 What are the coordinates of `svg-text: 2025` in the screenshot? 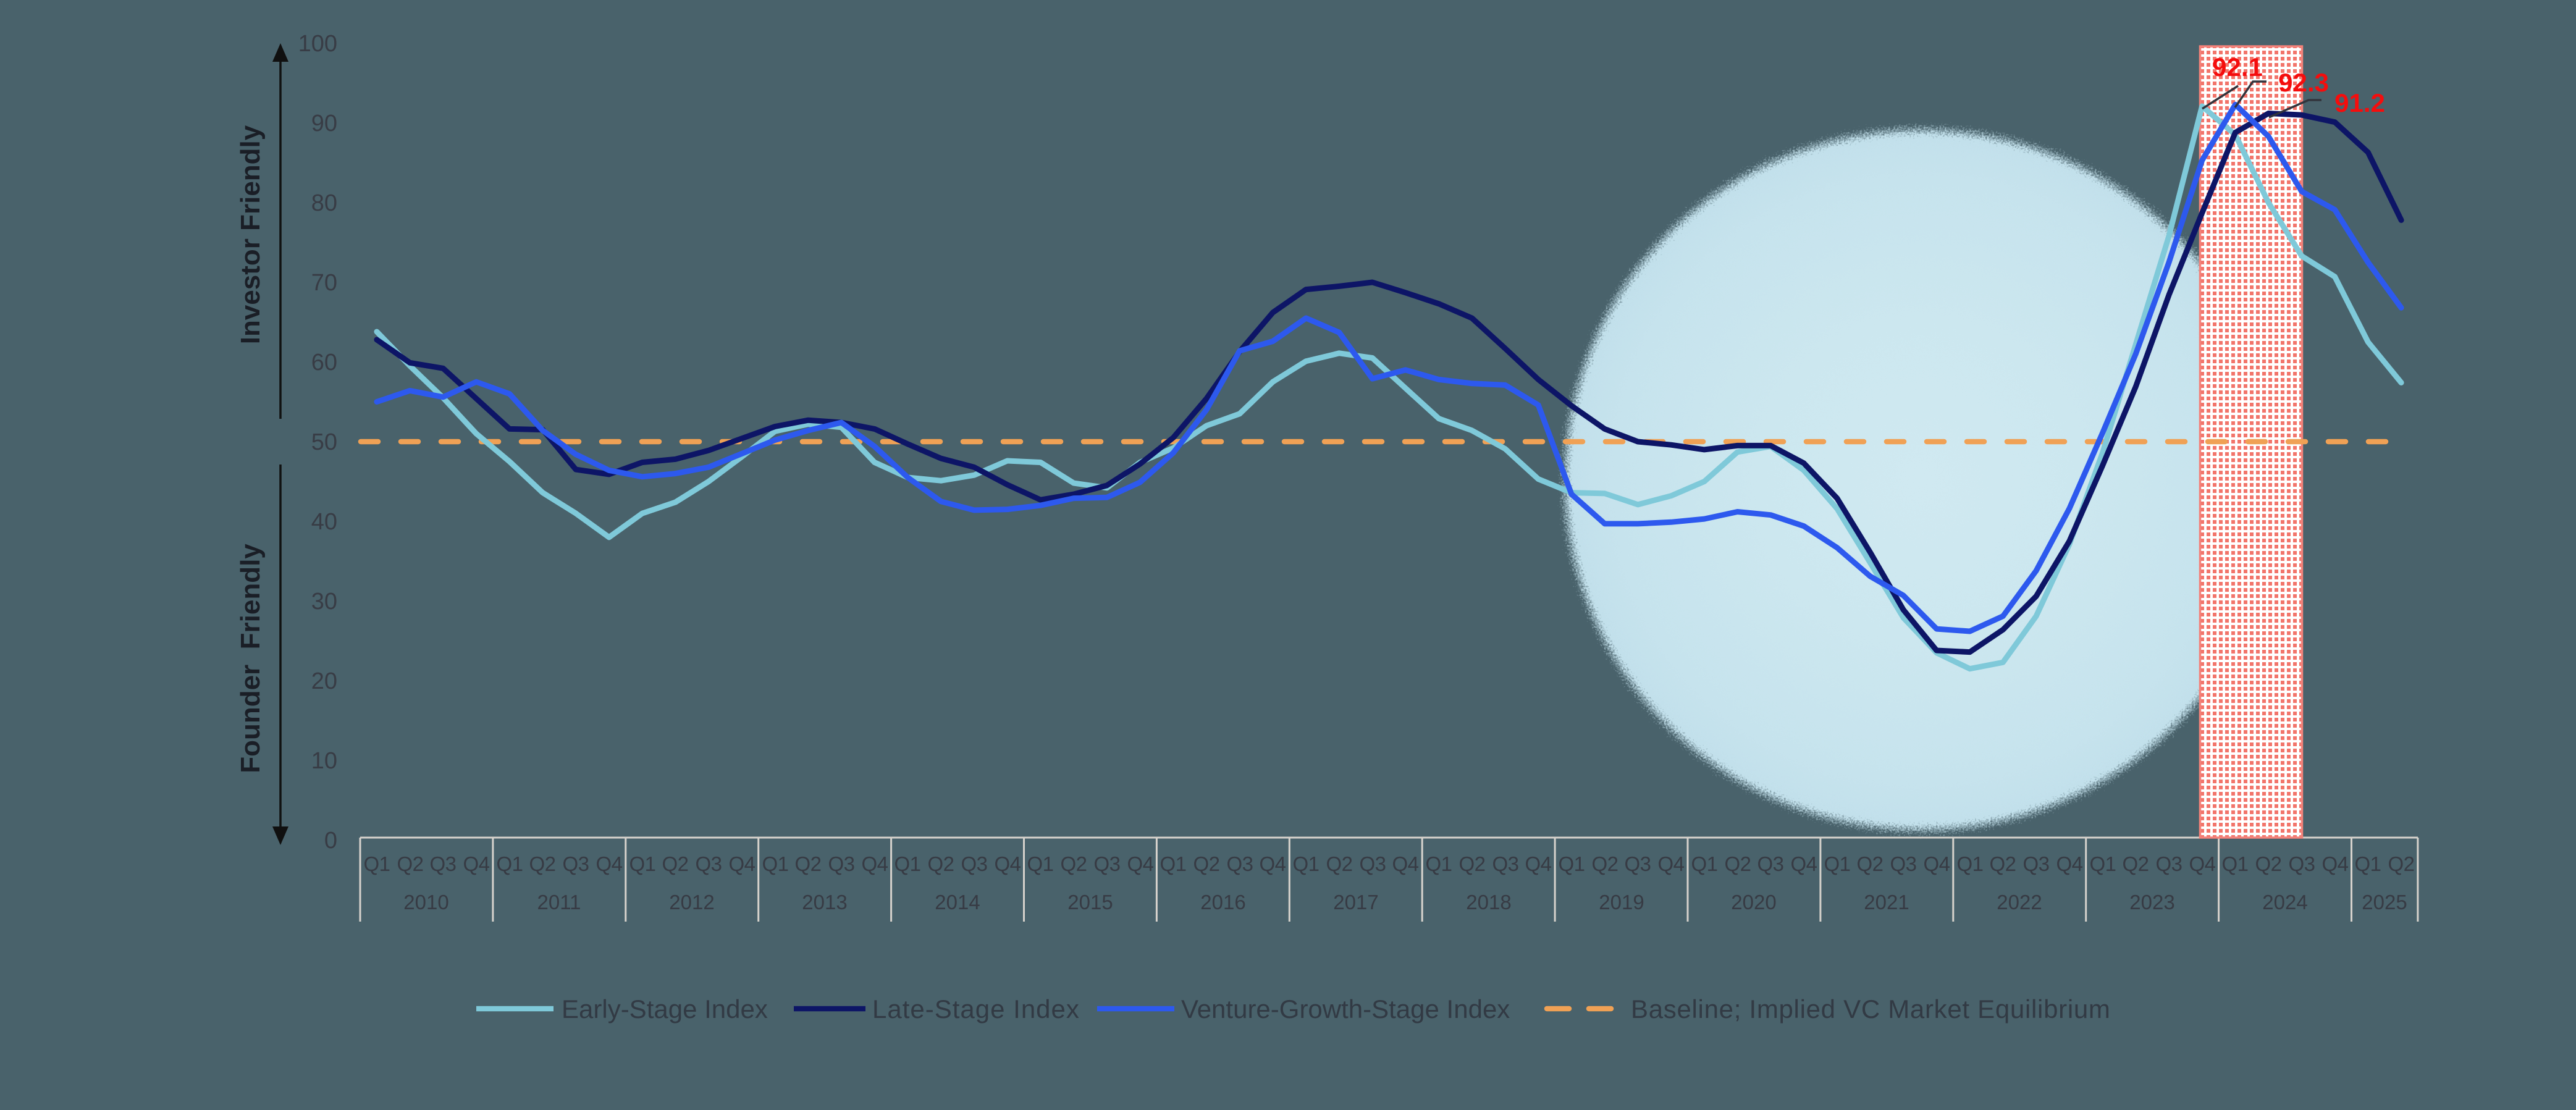 It's located at (2384, 902).